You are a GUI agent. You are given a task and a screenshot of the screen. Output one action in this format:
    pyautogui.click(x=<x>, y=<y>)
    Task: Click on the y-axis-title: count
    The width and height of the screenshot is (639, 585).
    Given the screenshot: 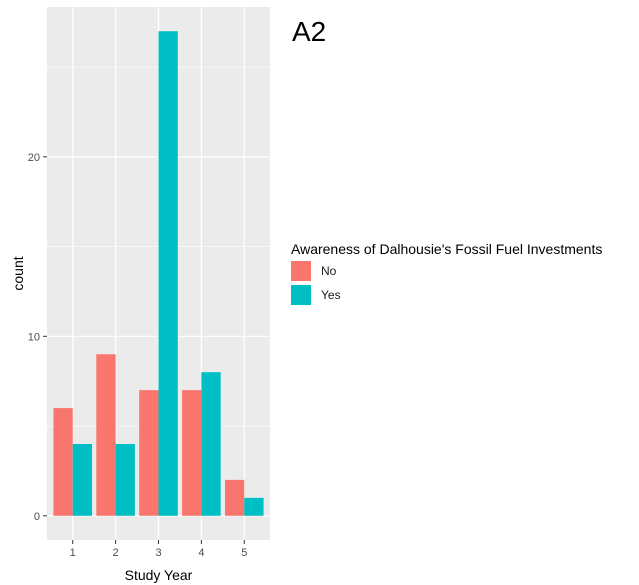 What is the action you would take?
    pyautogui.click(x=18, y=273)
    